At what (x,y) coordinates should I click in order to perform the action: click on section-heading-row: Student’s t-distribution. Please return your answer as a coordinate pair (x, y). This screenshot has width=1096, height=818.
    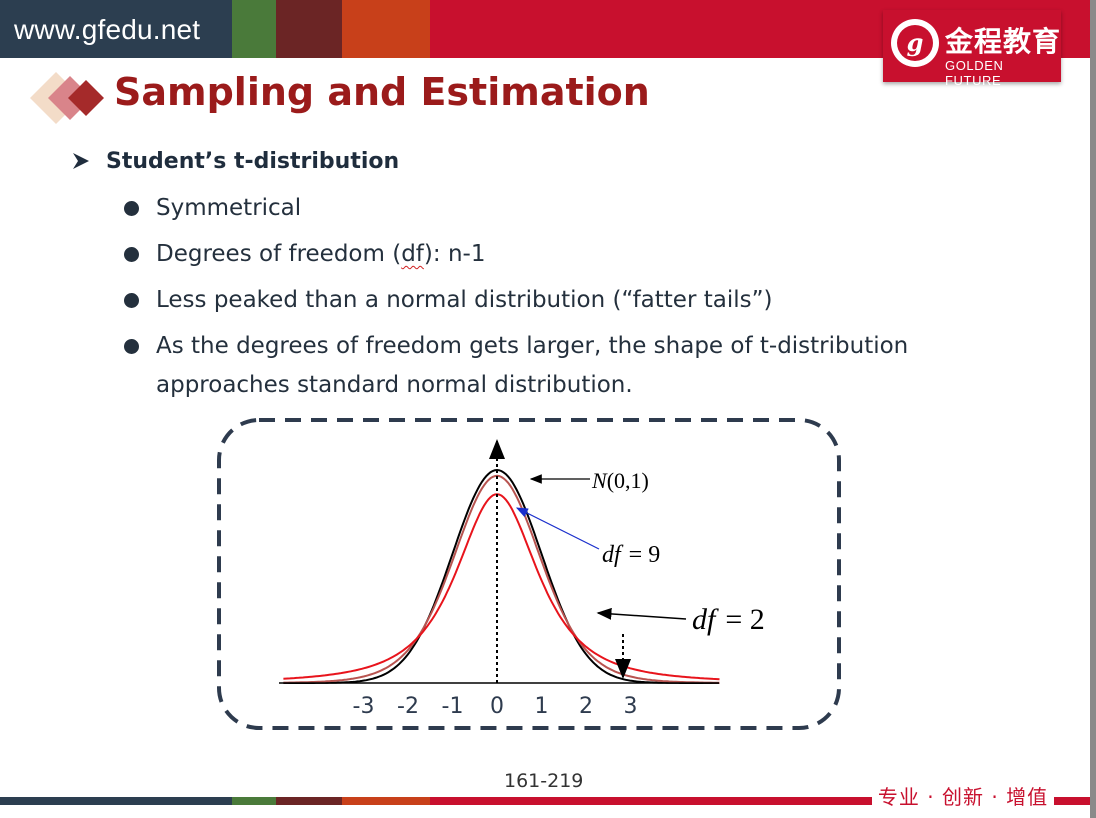
    Looking at the image, I should click on (234, 161).